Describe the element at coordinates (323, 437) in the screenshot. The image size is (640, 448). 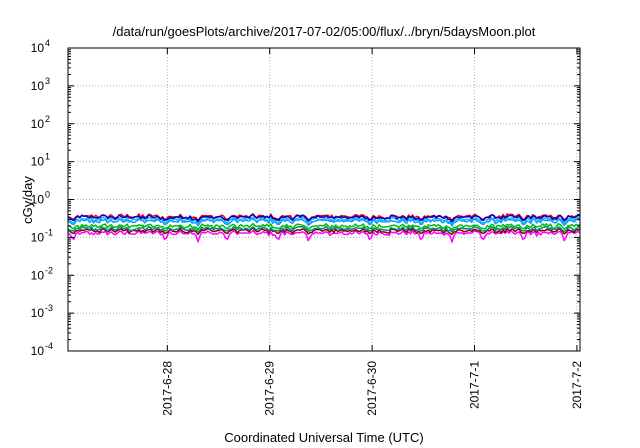
I see `x-axis-label: Coordinated Universal Time (UTC)` at that location.